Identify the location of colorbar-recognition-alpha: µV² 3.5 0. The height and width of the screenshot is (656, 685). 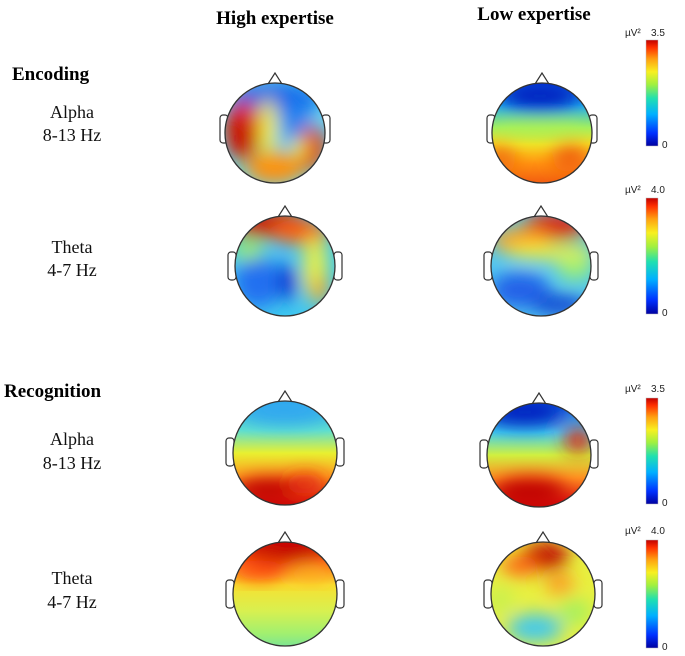
(646, 446).